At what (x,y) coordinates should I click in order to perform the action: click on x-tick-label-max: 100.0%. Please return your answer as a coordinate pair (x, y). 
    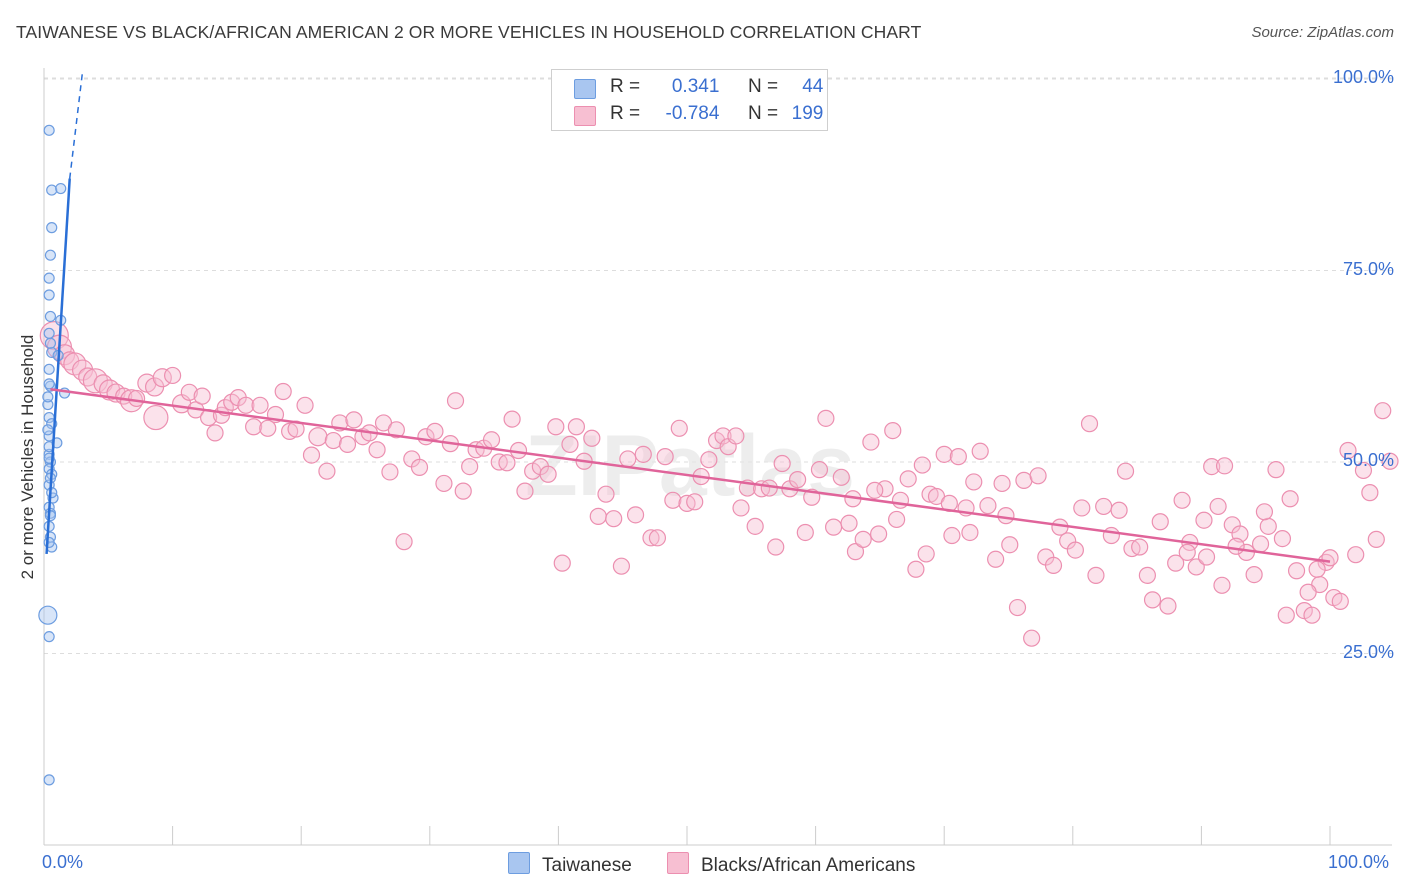
    Looking at the image, I should click on (1359, 862).